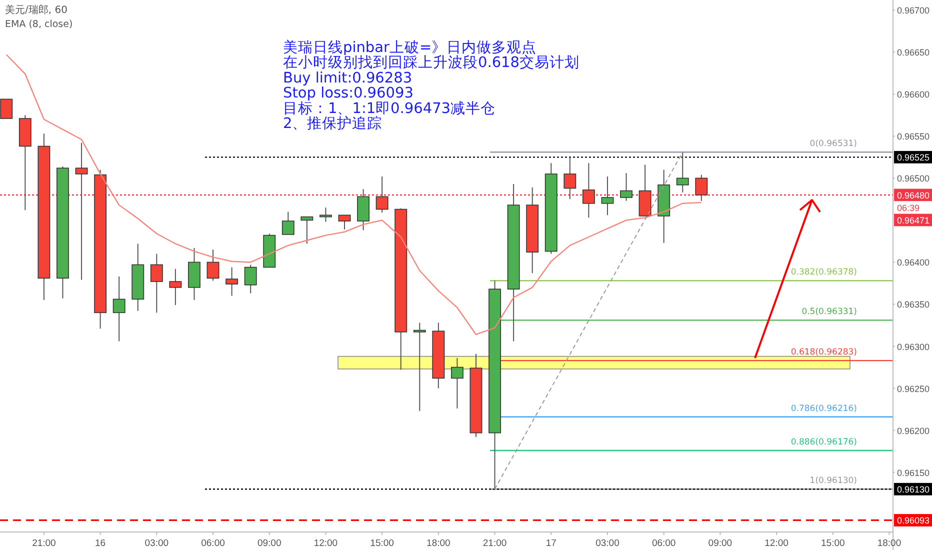  What do you see at coordinates (431, 63) in the screenshot?
I see `annotation: 在小时级别找到回踩上升波段0.618交易计划` at bounding box center [431, 63].